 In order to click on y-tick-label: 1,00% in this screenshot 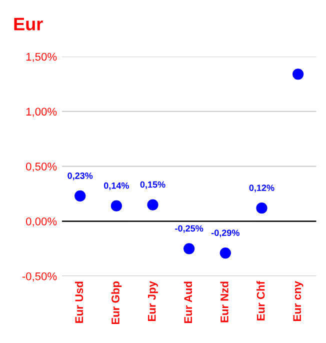, I will do `click(41, 112)`.